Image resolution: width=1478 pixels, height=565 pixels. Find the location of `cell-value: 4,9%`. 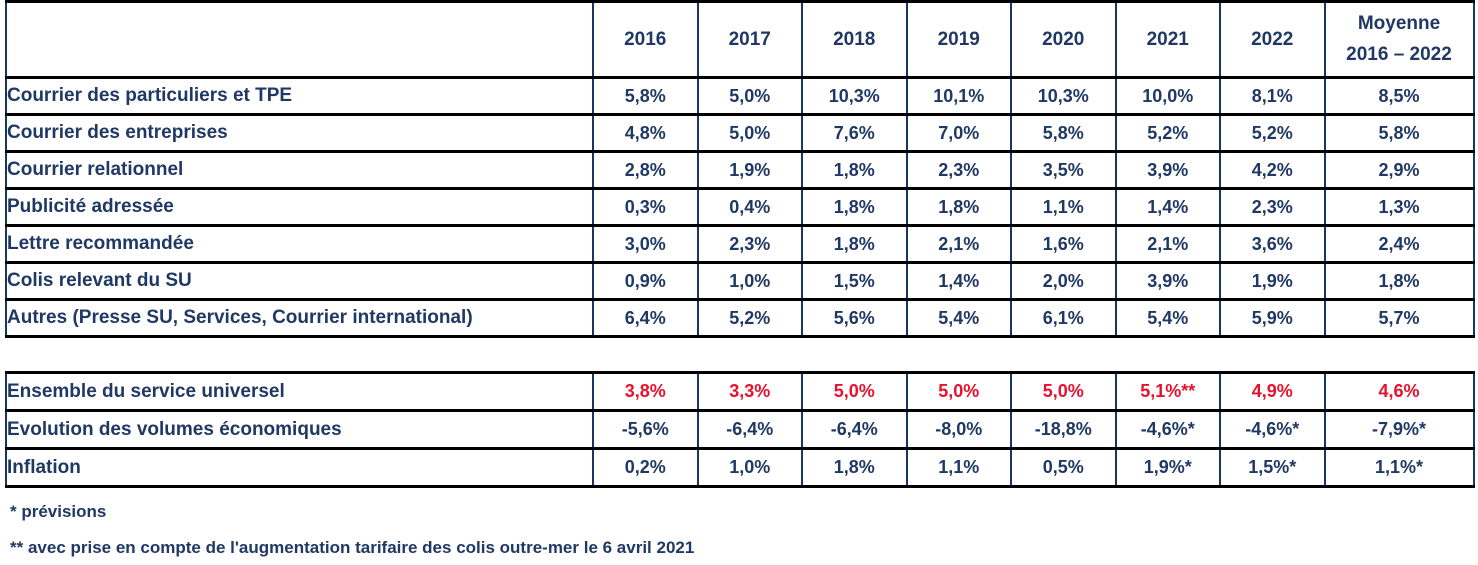

cell-value: 4,9% is located at coordinates (1272, 391).